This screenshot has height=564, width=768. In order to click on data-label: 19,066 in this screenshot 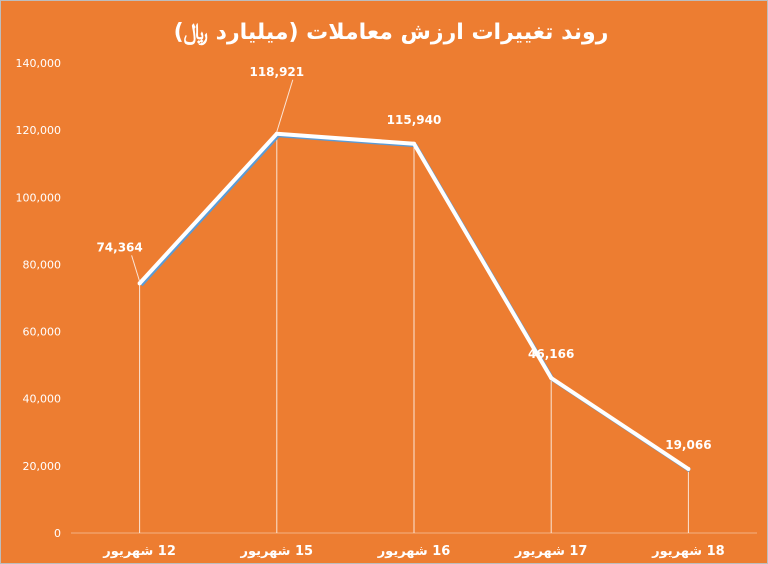, I will do `click(688, 445)`.